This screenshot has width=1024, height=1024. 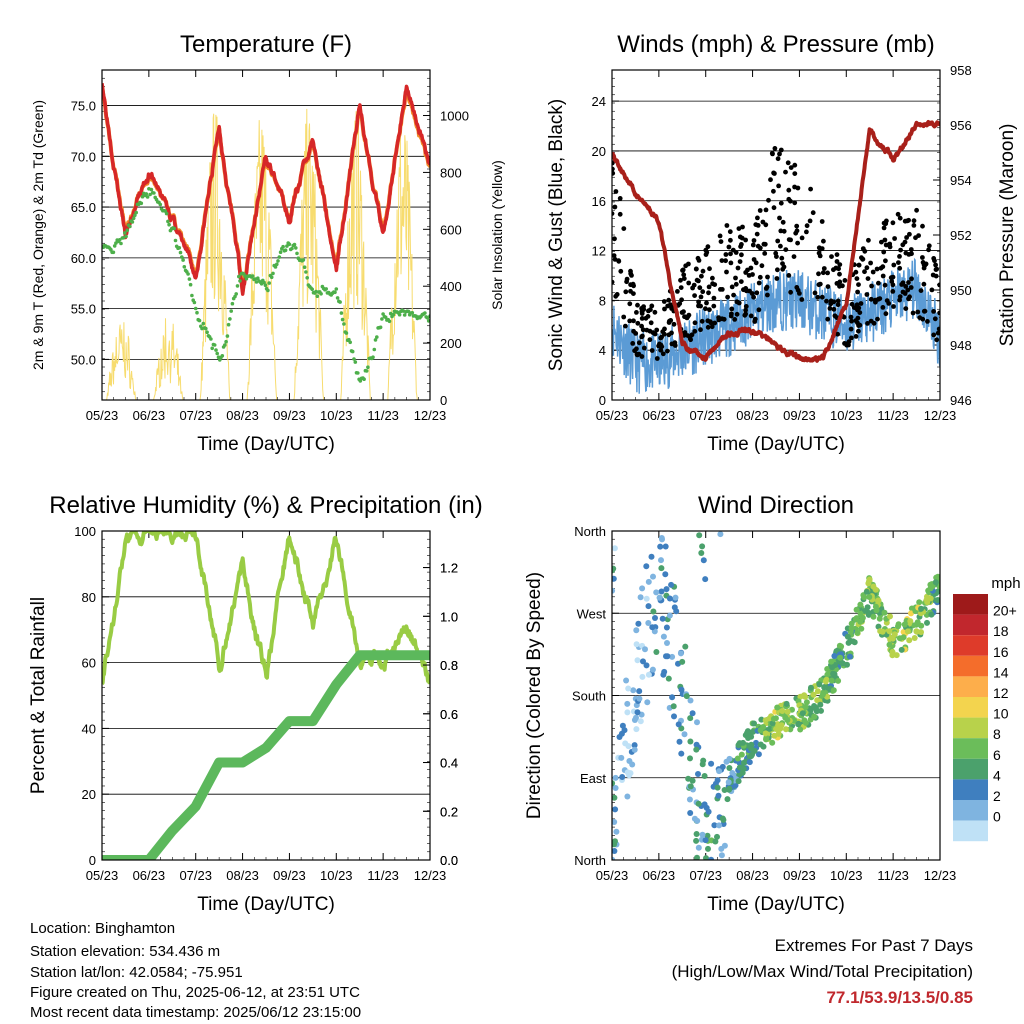 What do you see at coordinates (125, 951) in the screenshot?
I see `info-elevation: Station elevation: 534.436 m` at bounding box center [125, 951].